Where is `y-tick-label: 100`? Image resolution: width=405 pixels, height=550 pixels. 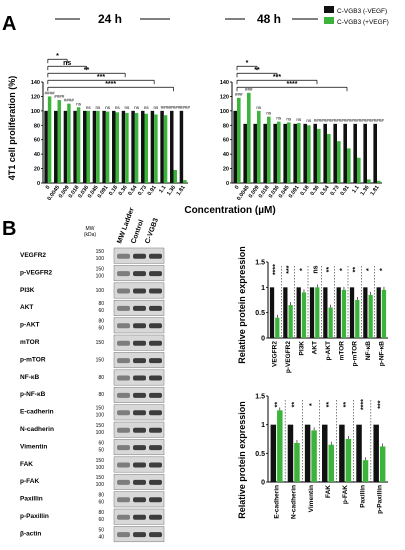
y-tick-label: 100 is located at coordinates (224, 112).